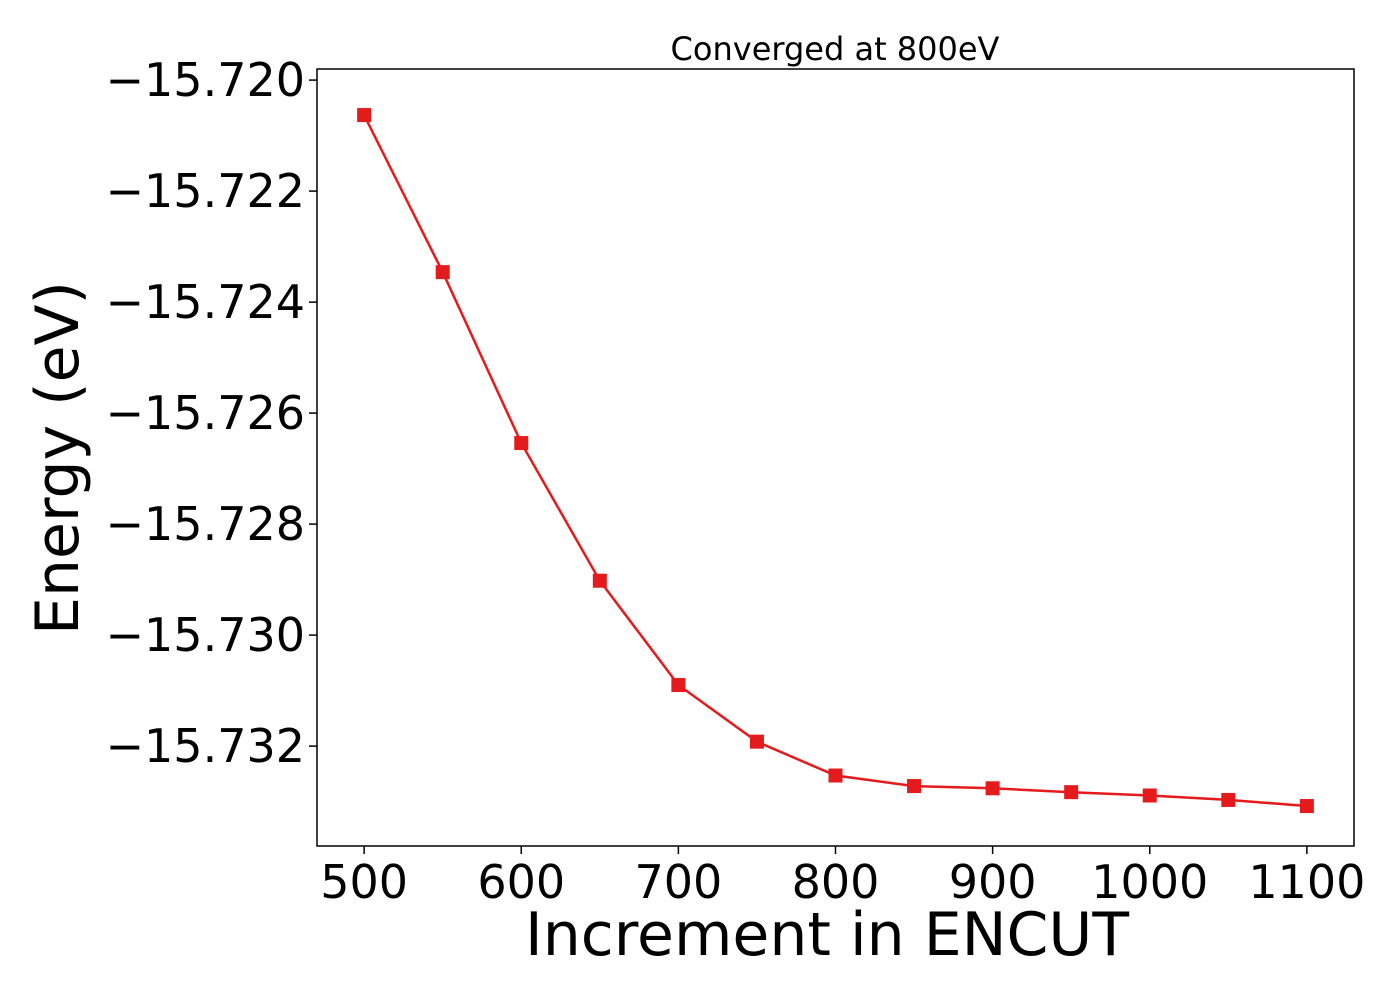 This screenshot has width=1400, height=1000. Describe the element at coordinates (835, 49) in the screenshot. I see `chart-title: Converged at 800eV` at that location.